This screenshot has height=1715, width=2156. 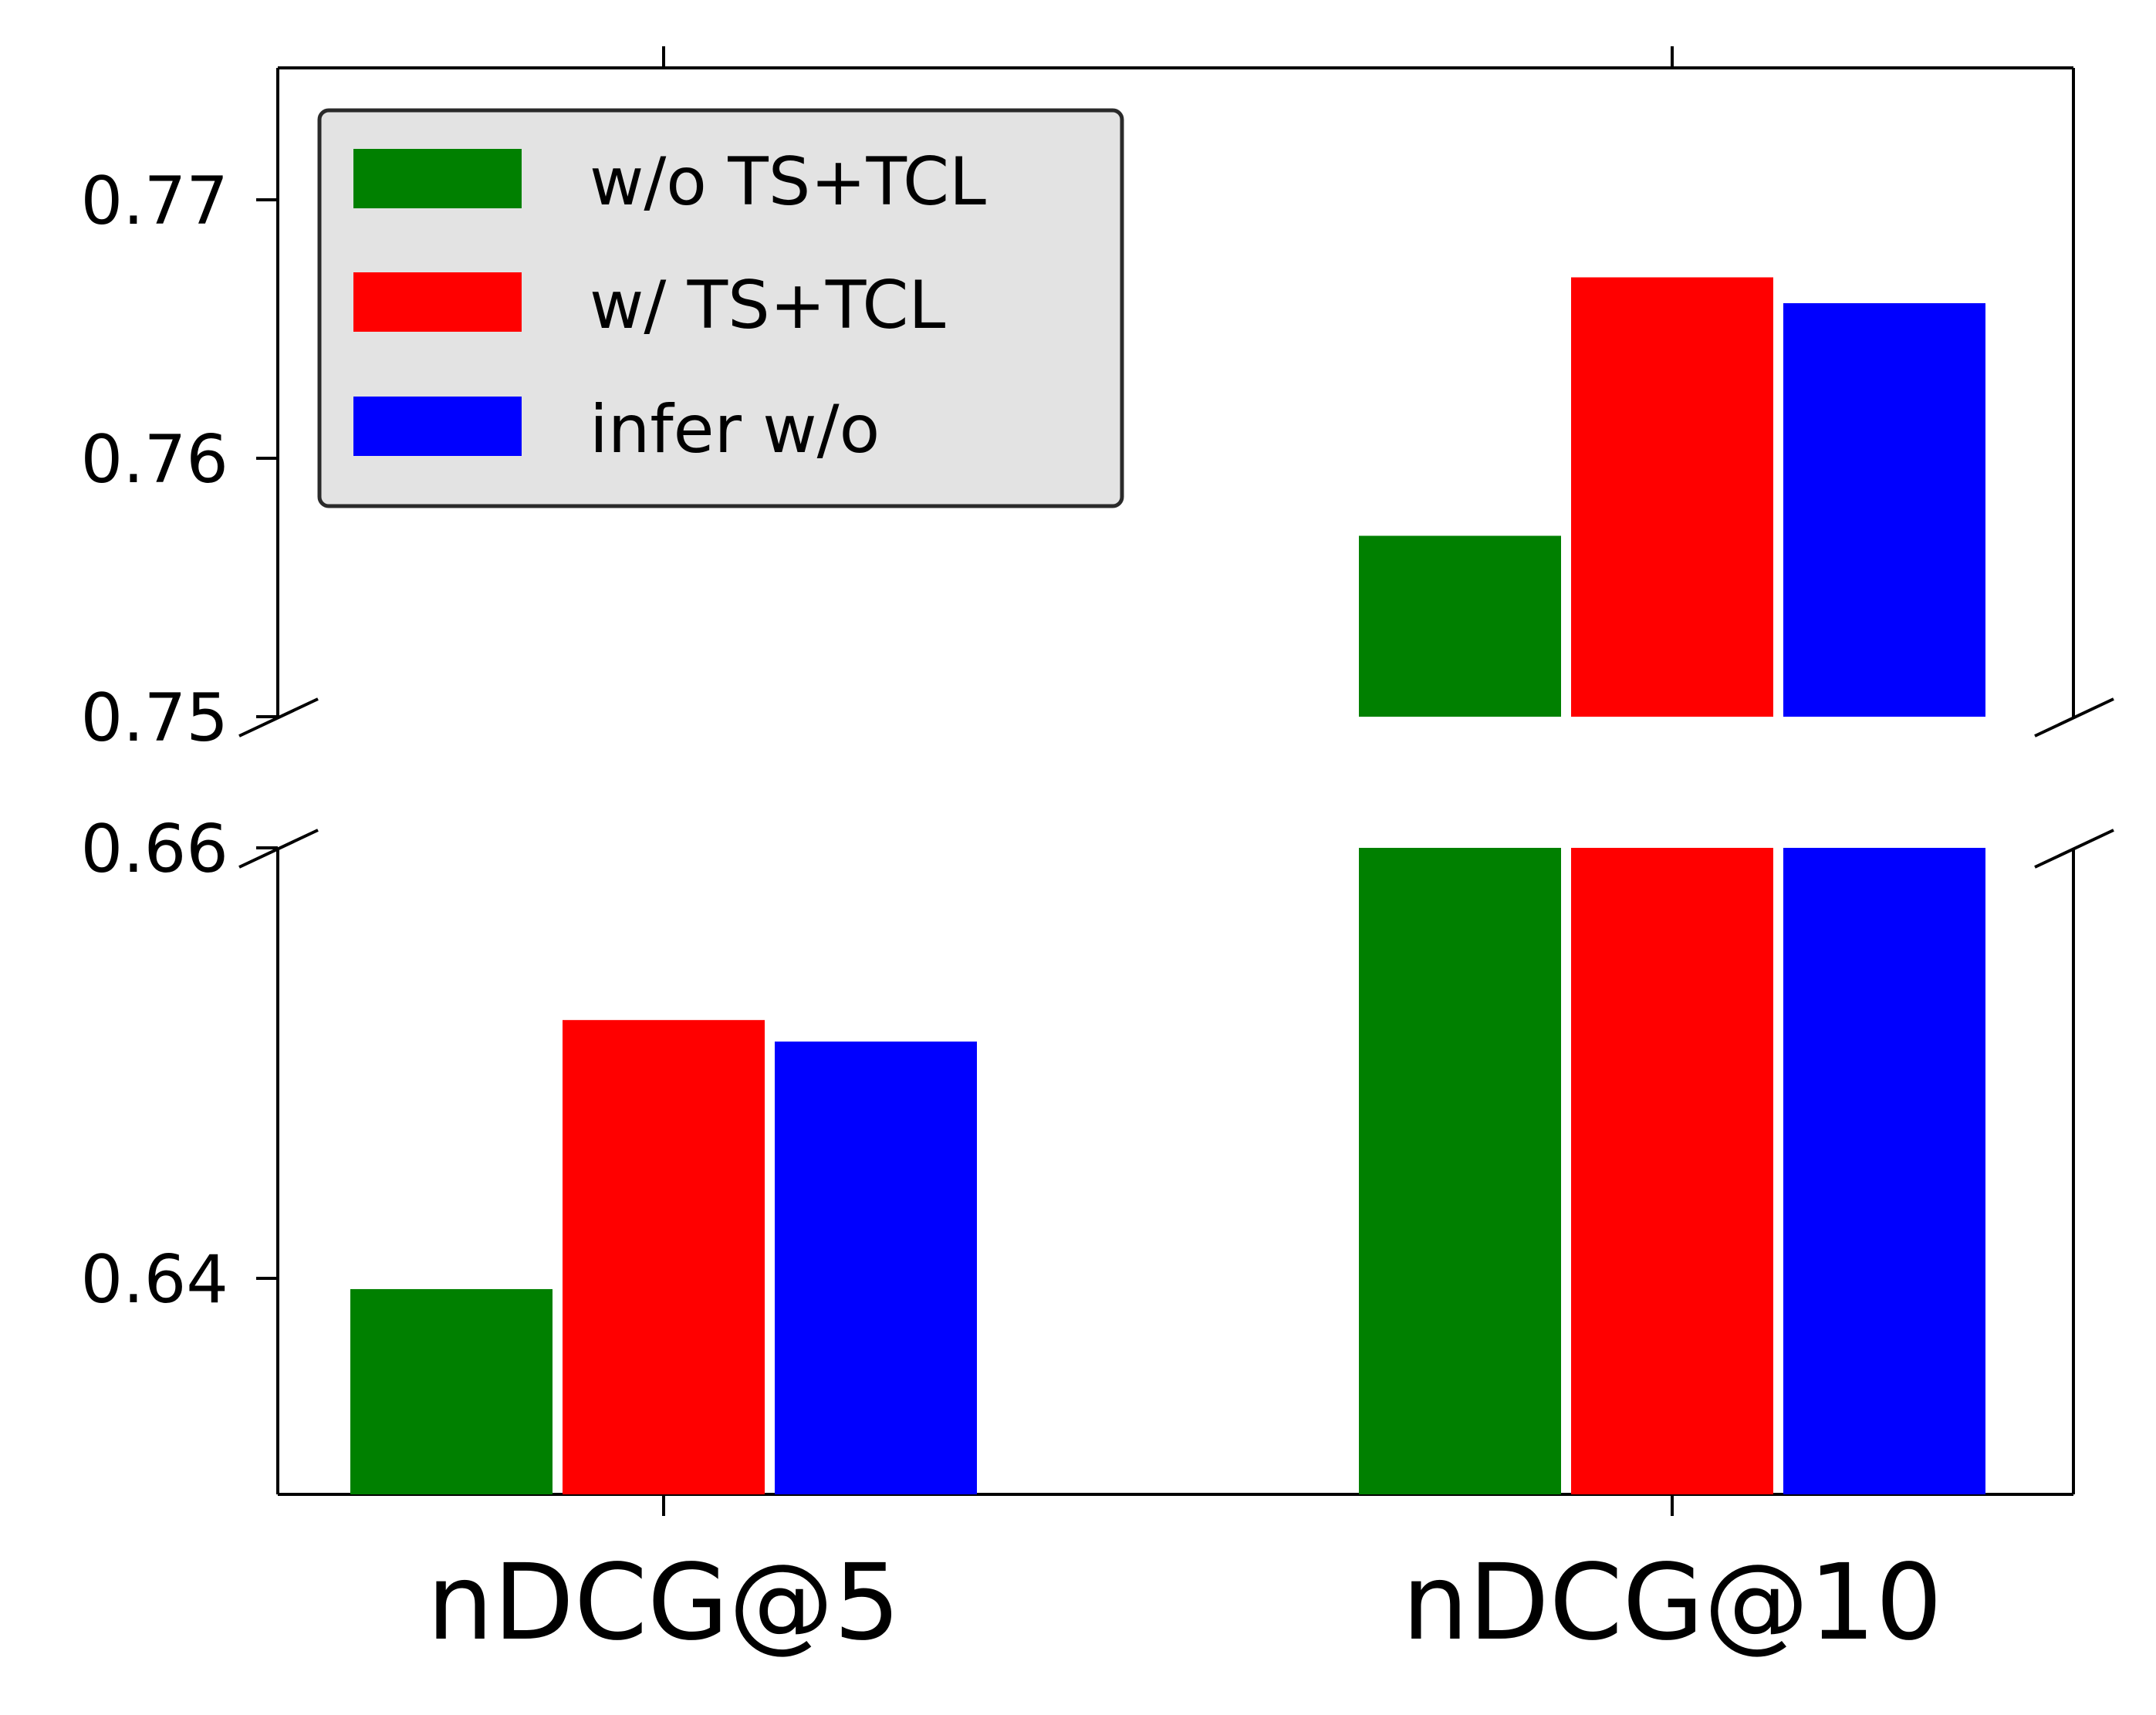 I want to click on bar-lower-nDCG@5-w/ TS+TCL, so click(x=664, y=1257).